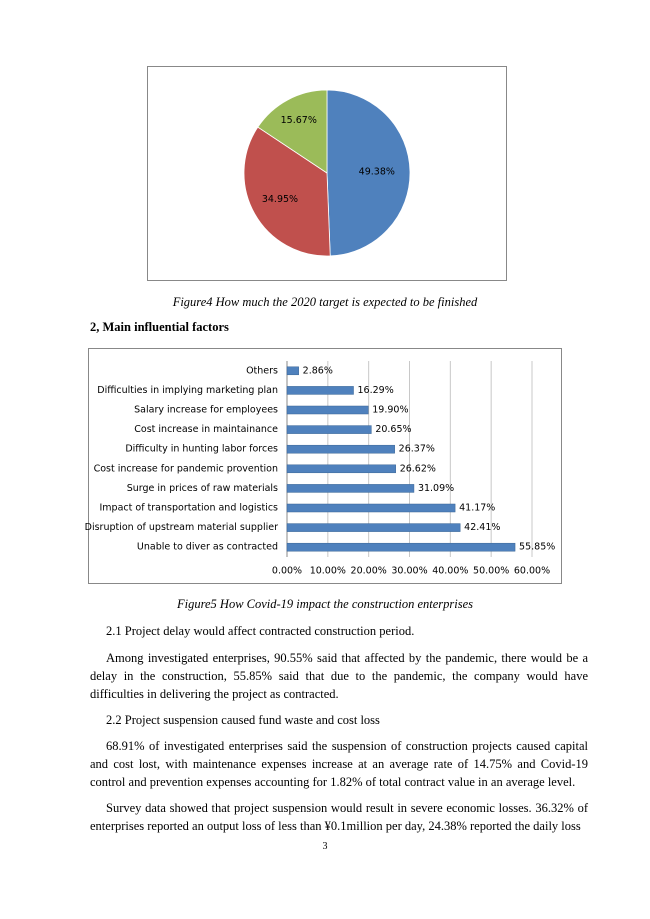 The image size is (650, 919). I want to click on x-tick-label: 20.00%, so click(369, 571).